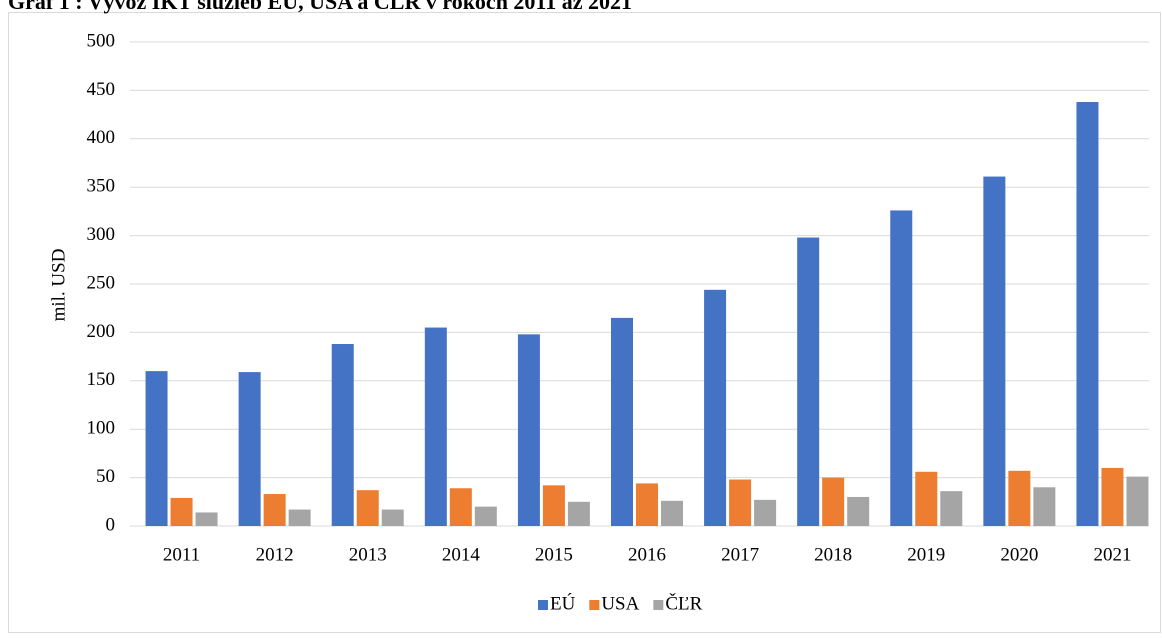 This screenshot has width=1162, height=638. I want to click on x-tick-label: 2011, so click(181, 554).